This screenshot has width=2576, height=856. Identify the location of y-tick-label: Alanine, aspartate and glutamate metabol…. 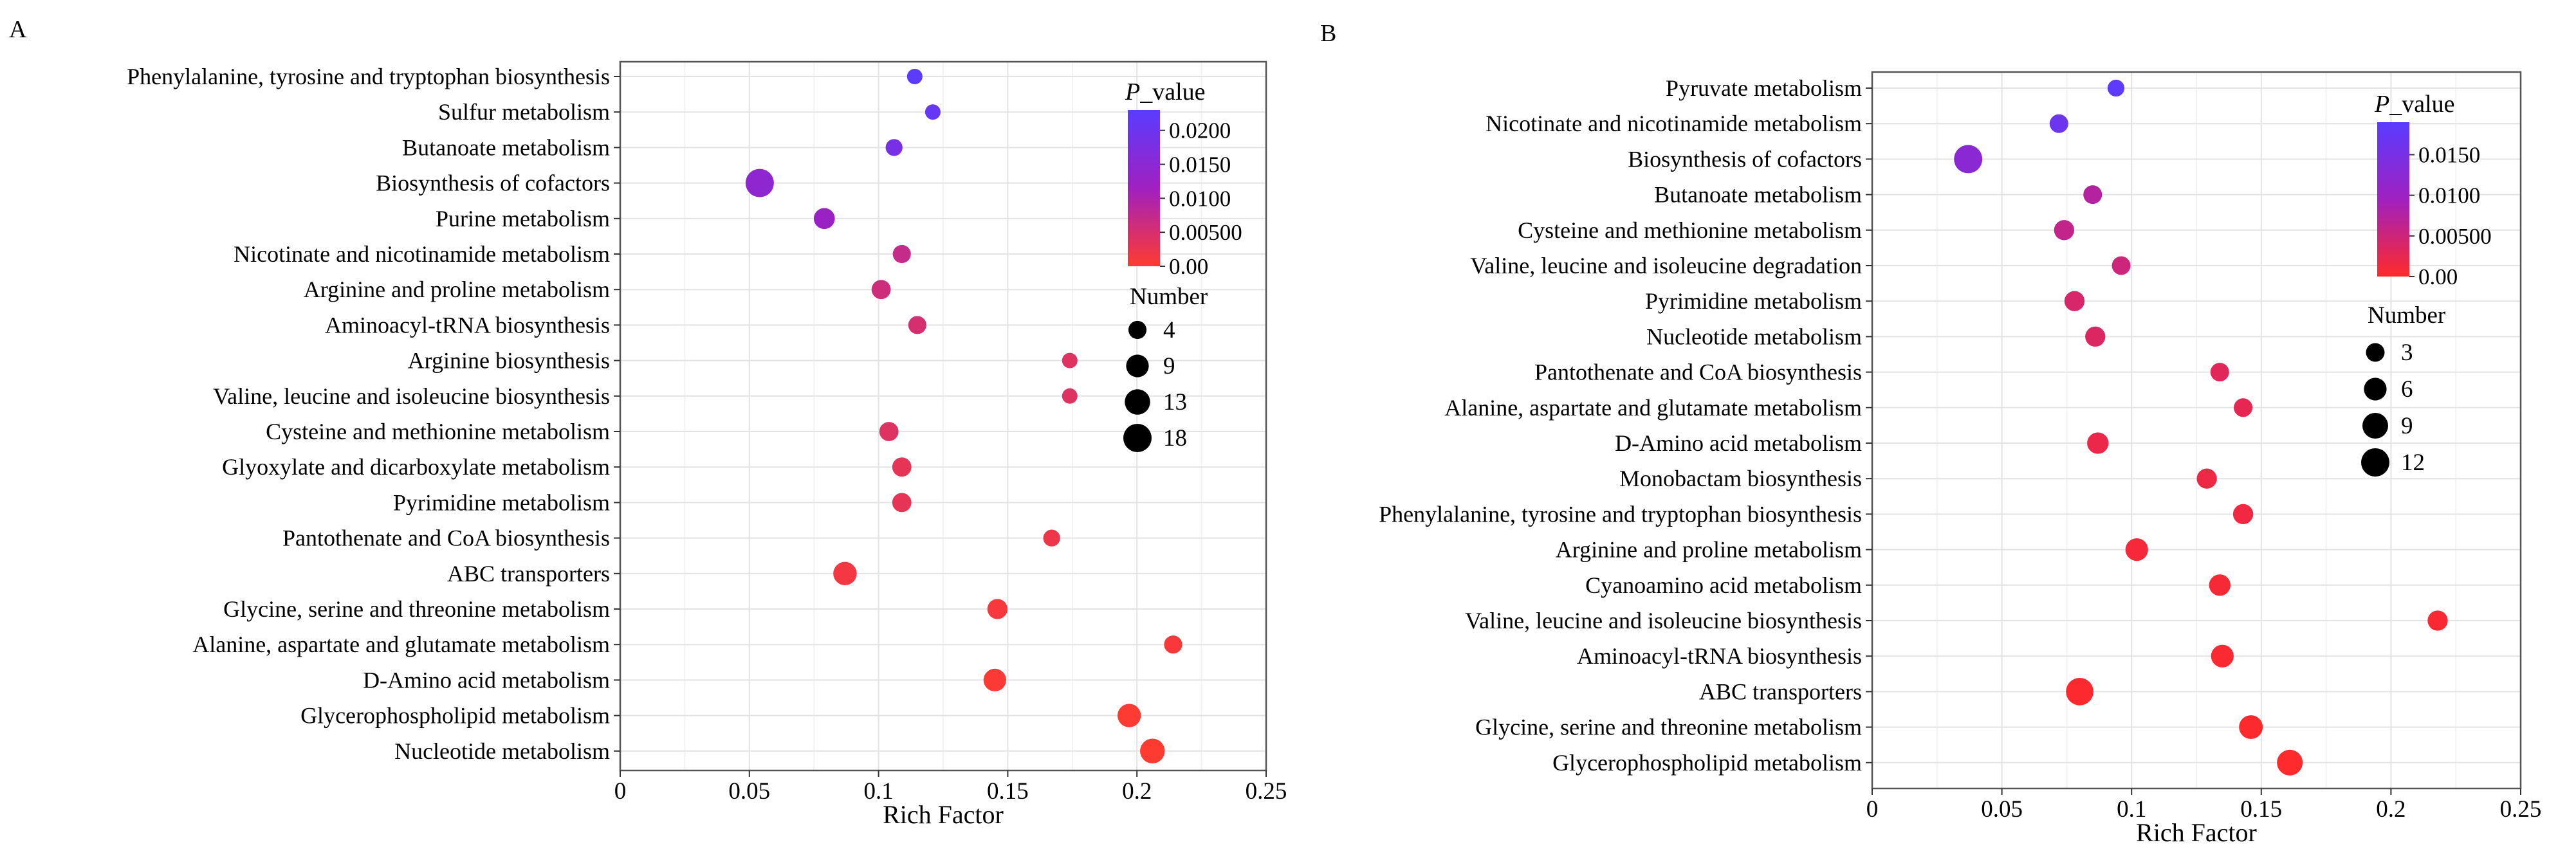
(401, 644).